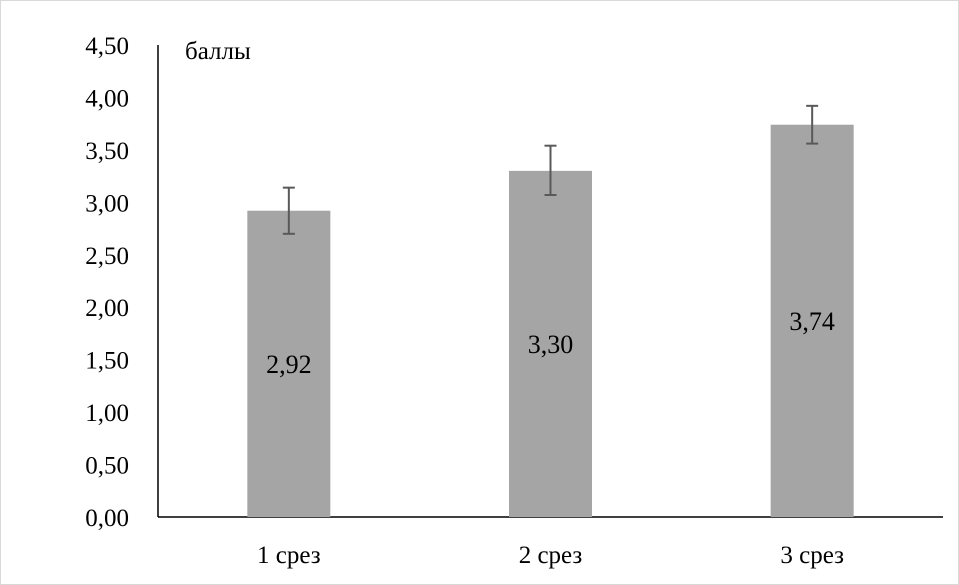  Describe the element at coordinates (107, 518) in the screenshot. I see `y-tick-label: 0,00` at that location.